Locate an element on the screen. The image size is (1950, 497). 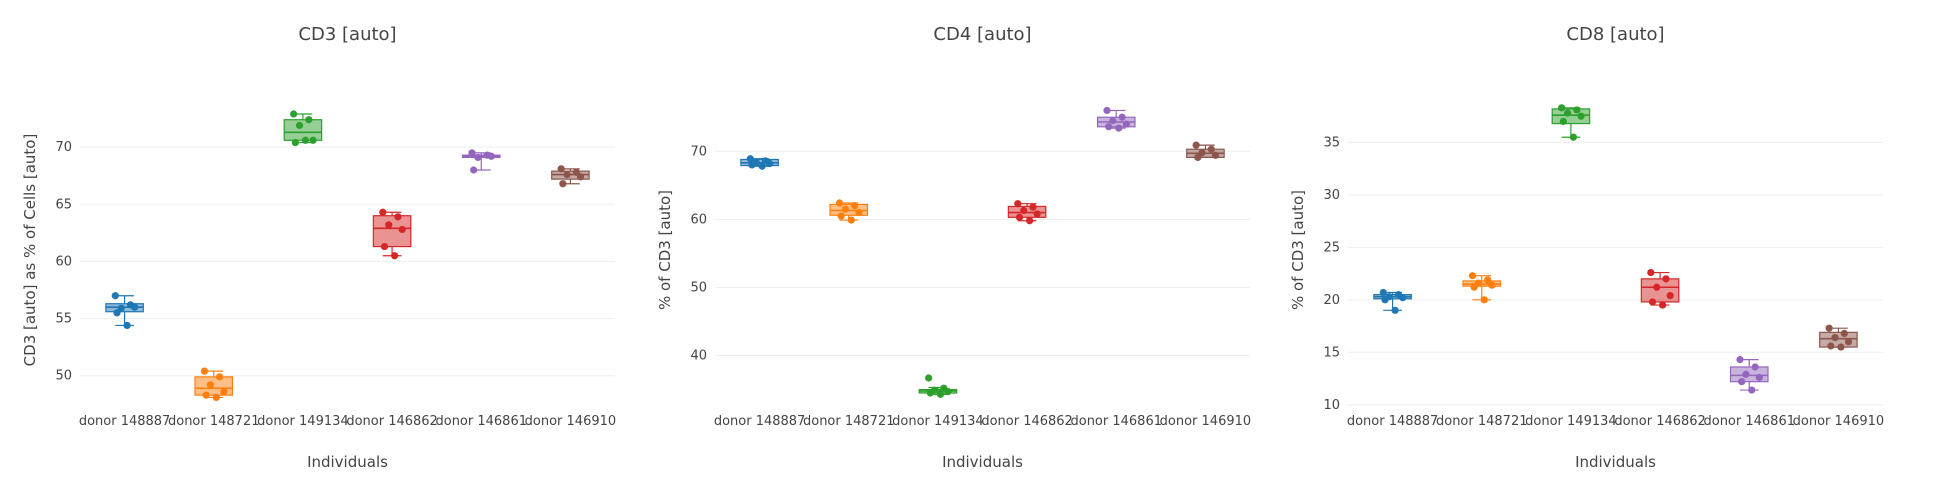
y-tick-label: 55 is located at coordinates (63, 319).